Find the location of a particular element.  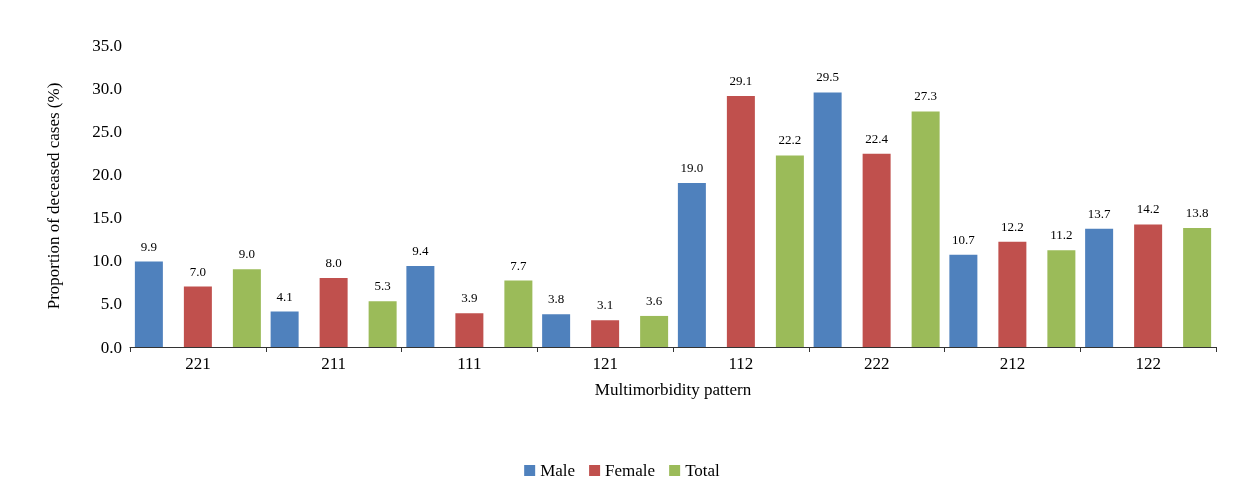

y-tick-label: 10.0 is located at coordinates (107, 261).